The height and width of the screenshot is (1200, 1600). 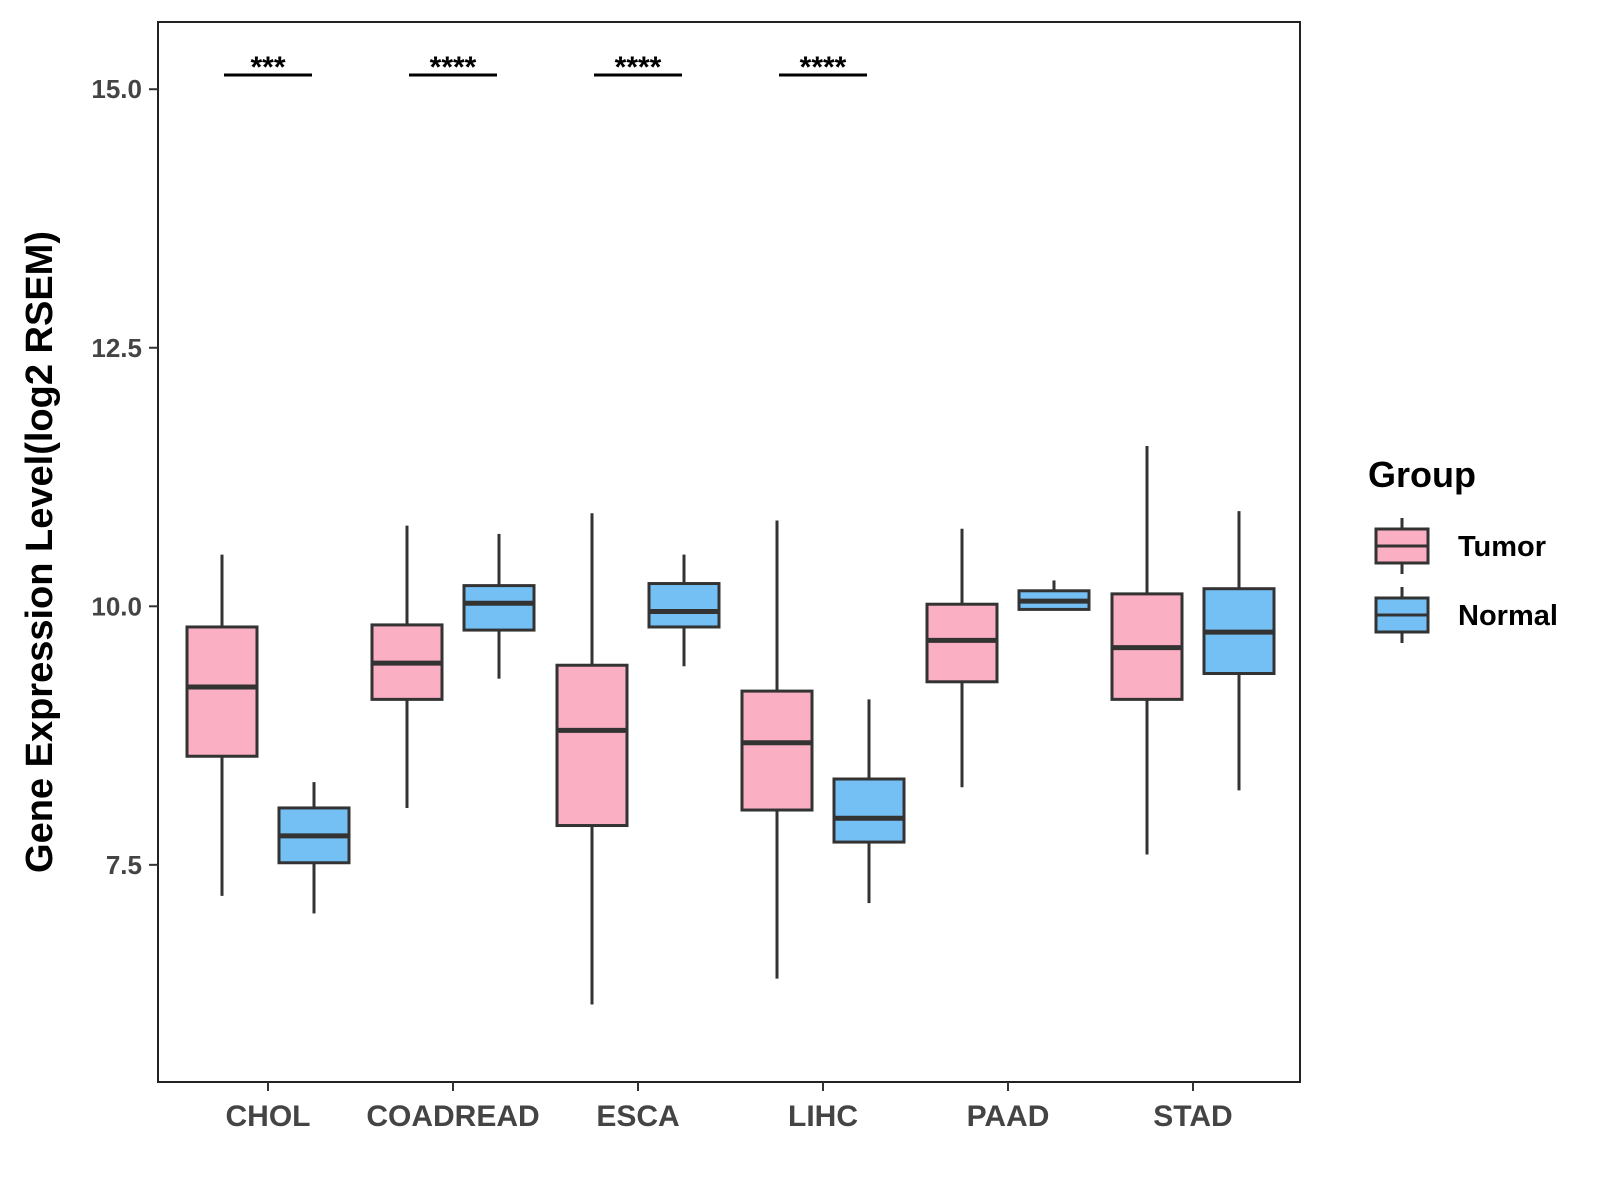 What do you see at coordinates (407, 666) in the screenshot?
I see `box-tumor-coadread` at bounding box center [407, 666].